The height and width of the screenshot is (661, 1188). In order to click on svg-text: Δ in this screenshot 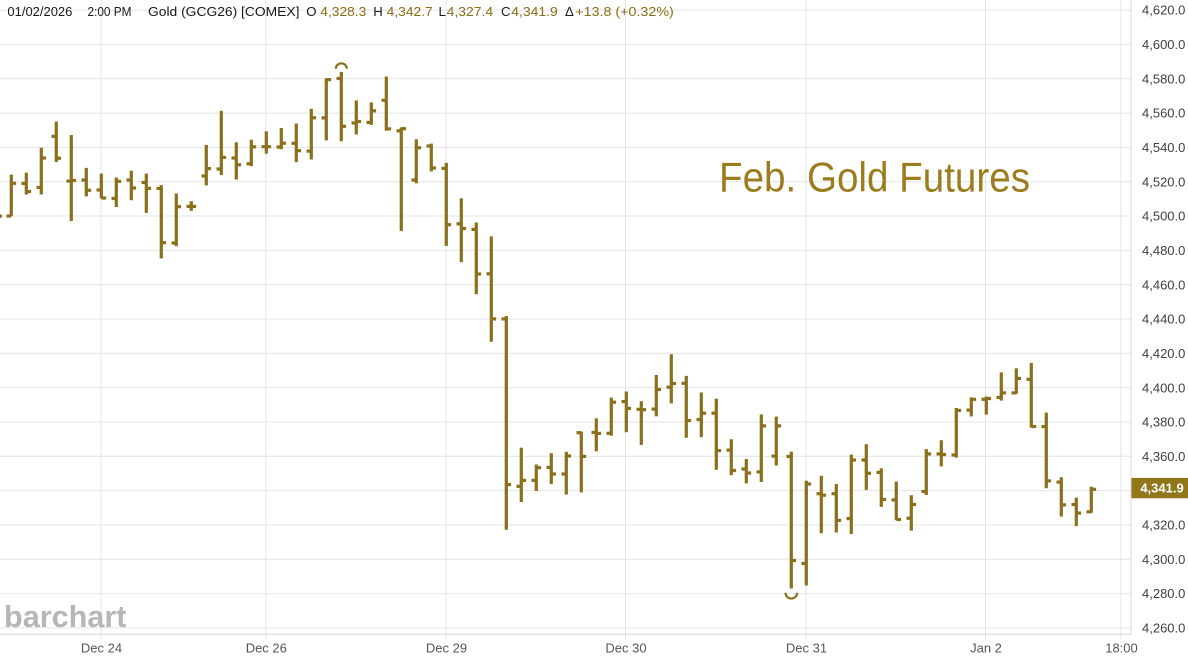, I will do `click(569, 11)`.